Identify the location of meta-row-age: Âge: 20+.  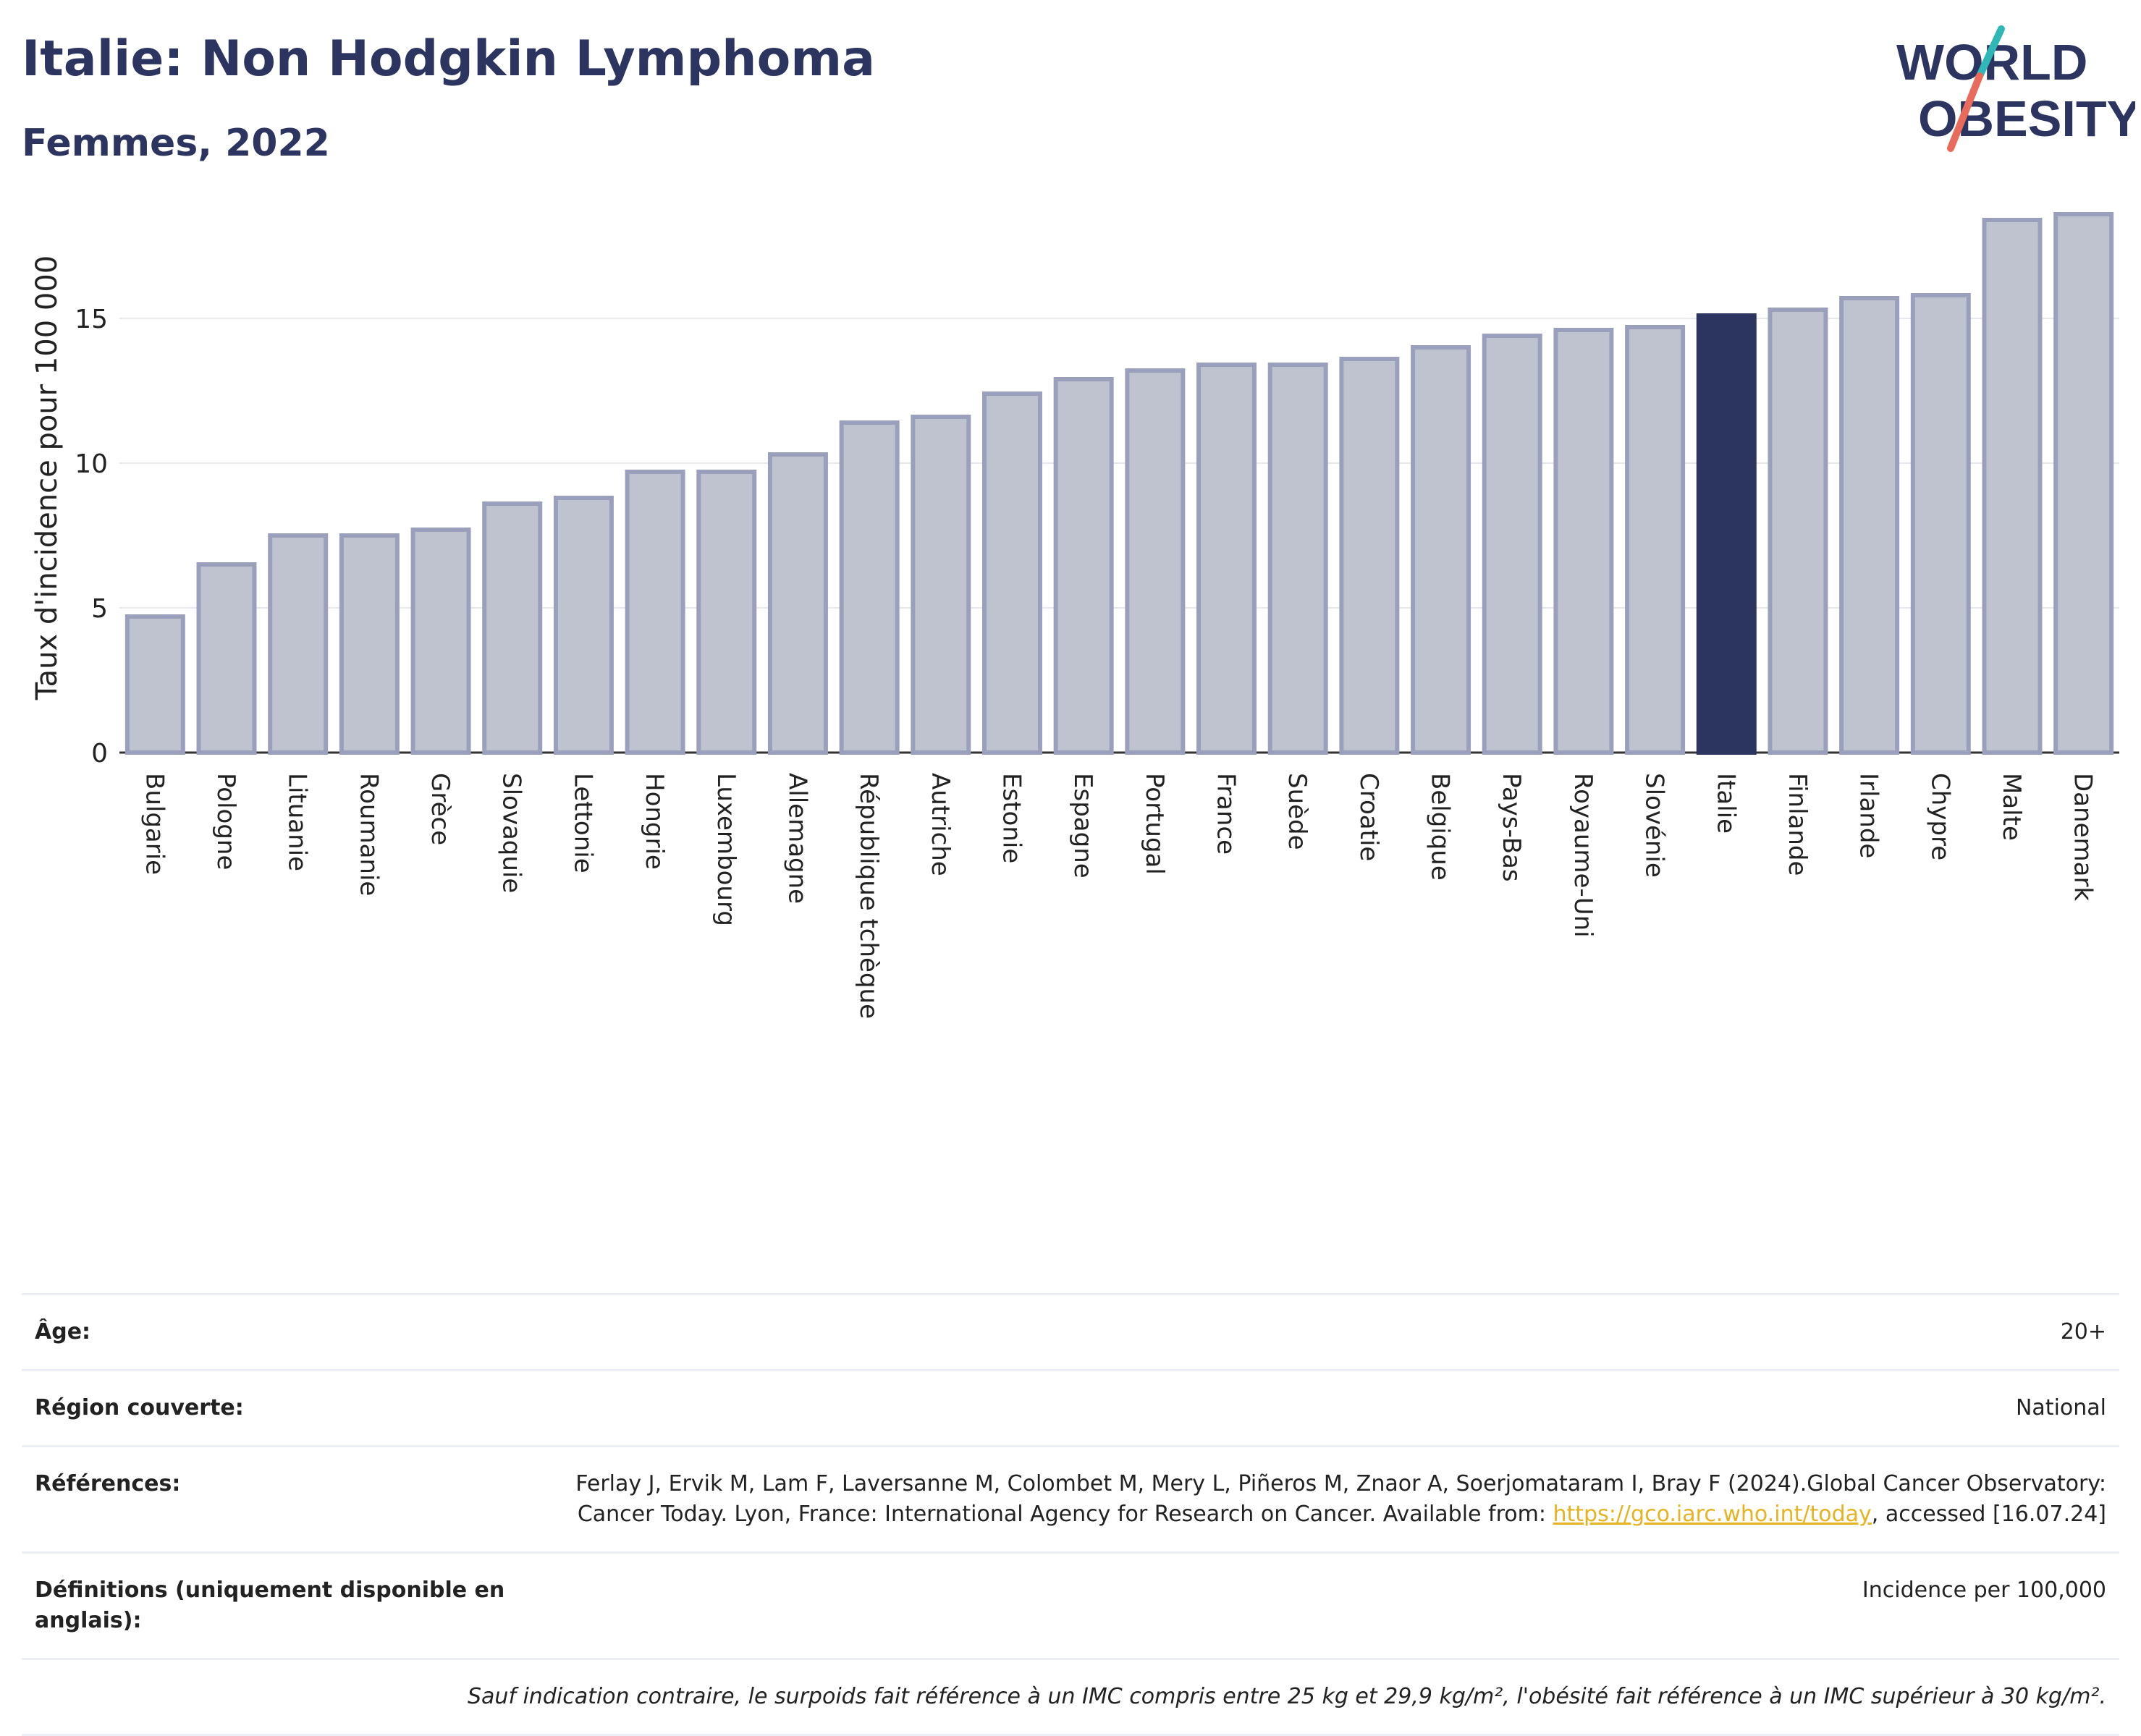
(1070, 1331).